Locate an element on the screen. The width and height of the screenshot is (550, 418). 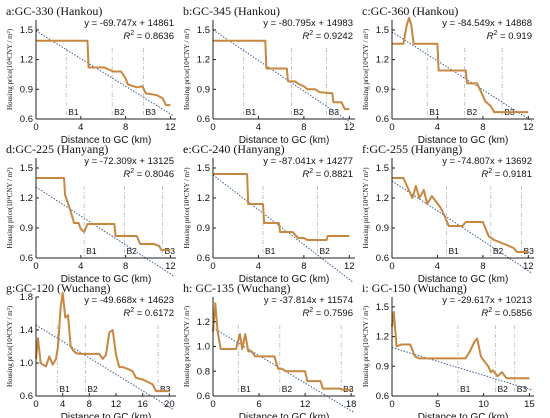
y-tick-label: 1.4 is located at coordinates (26, 330).